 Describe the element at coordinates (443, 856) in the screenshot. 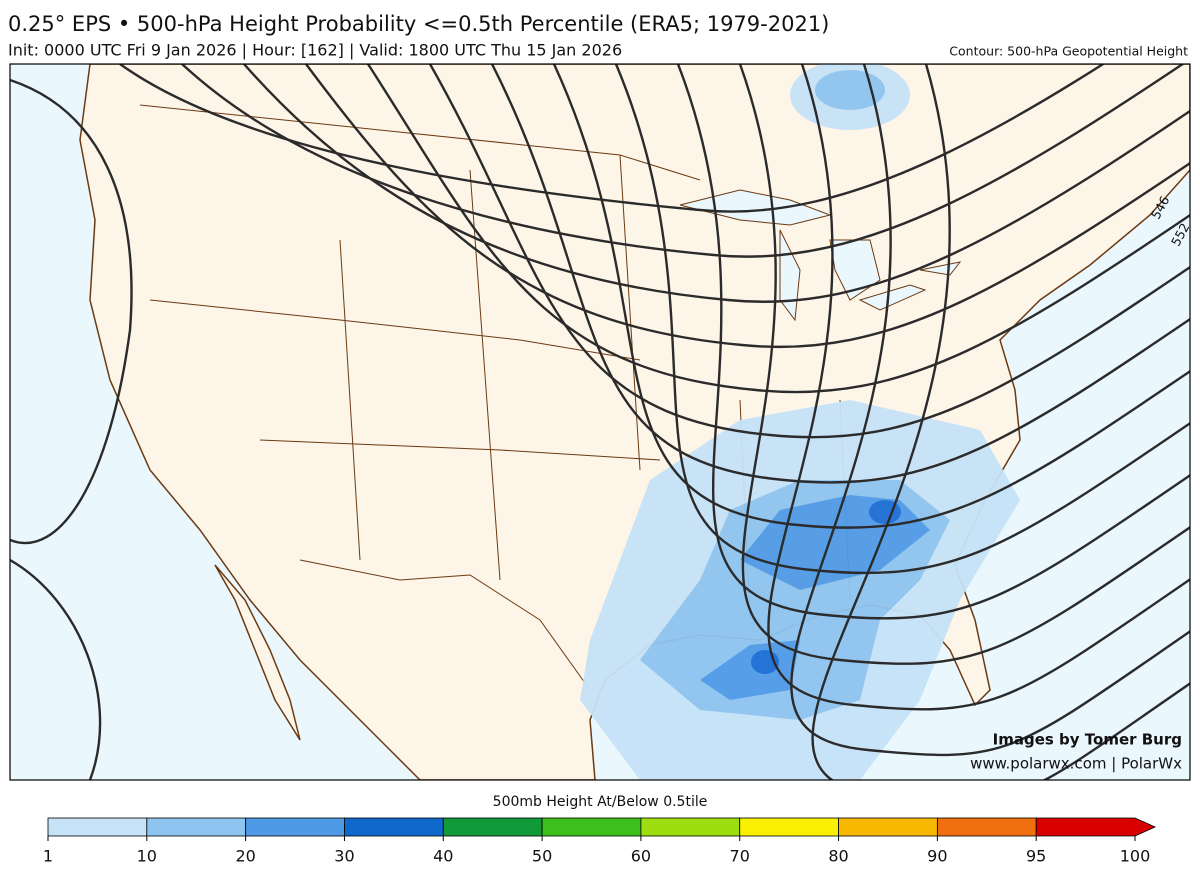

I see `colorbar-tick-label: 40` at that location.